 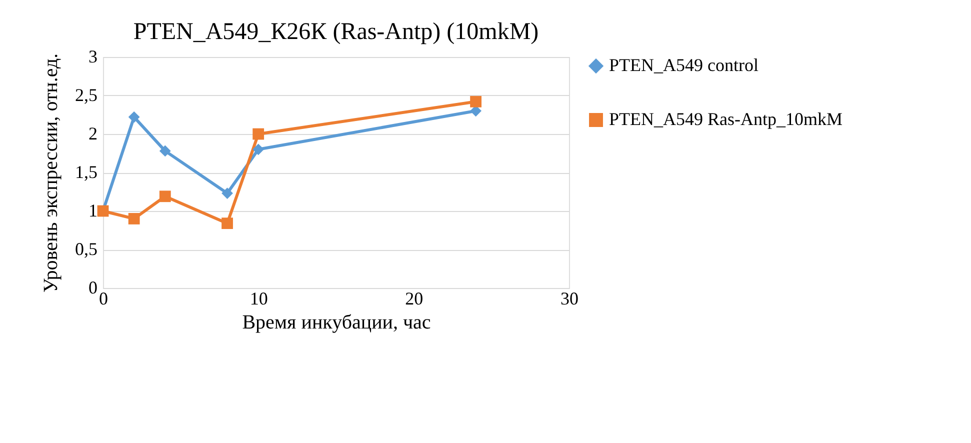 I want to click on y-axis-title: Уровень экспрессии, отн.ед., so click(x=51, y=173).